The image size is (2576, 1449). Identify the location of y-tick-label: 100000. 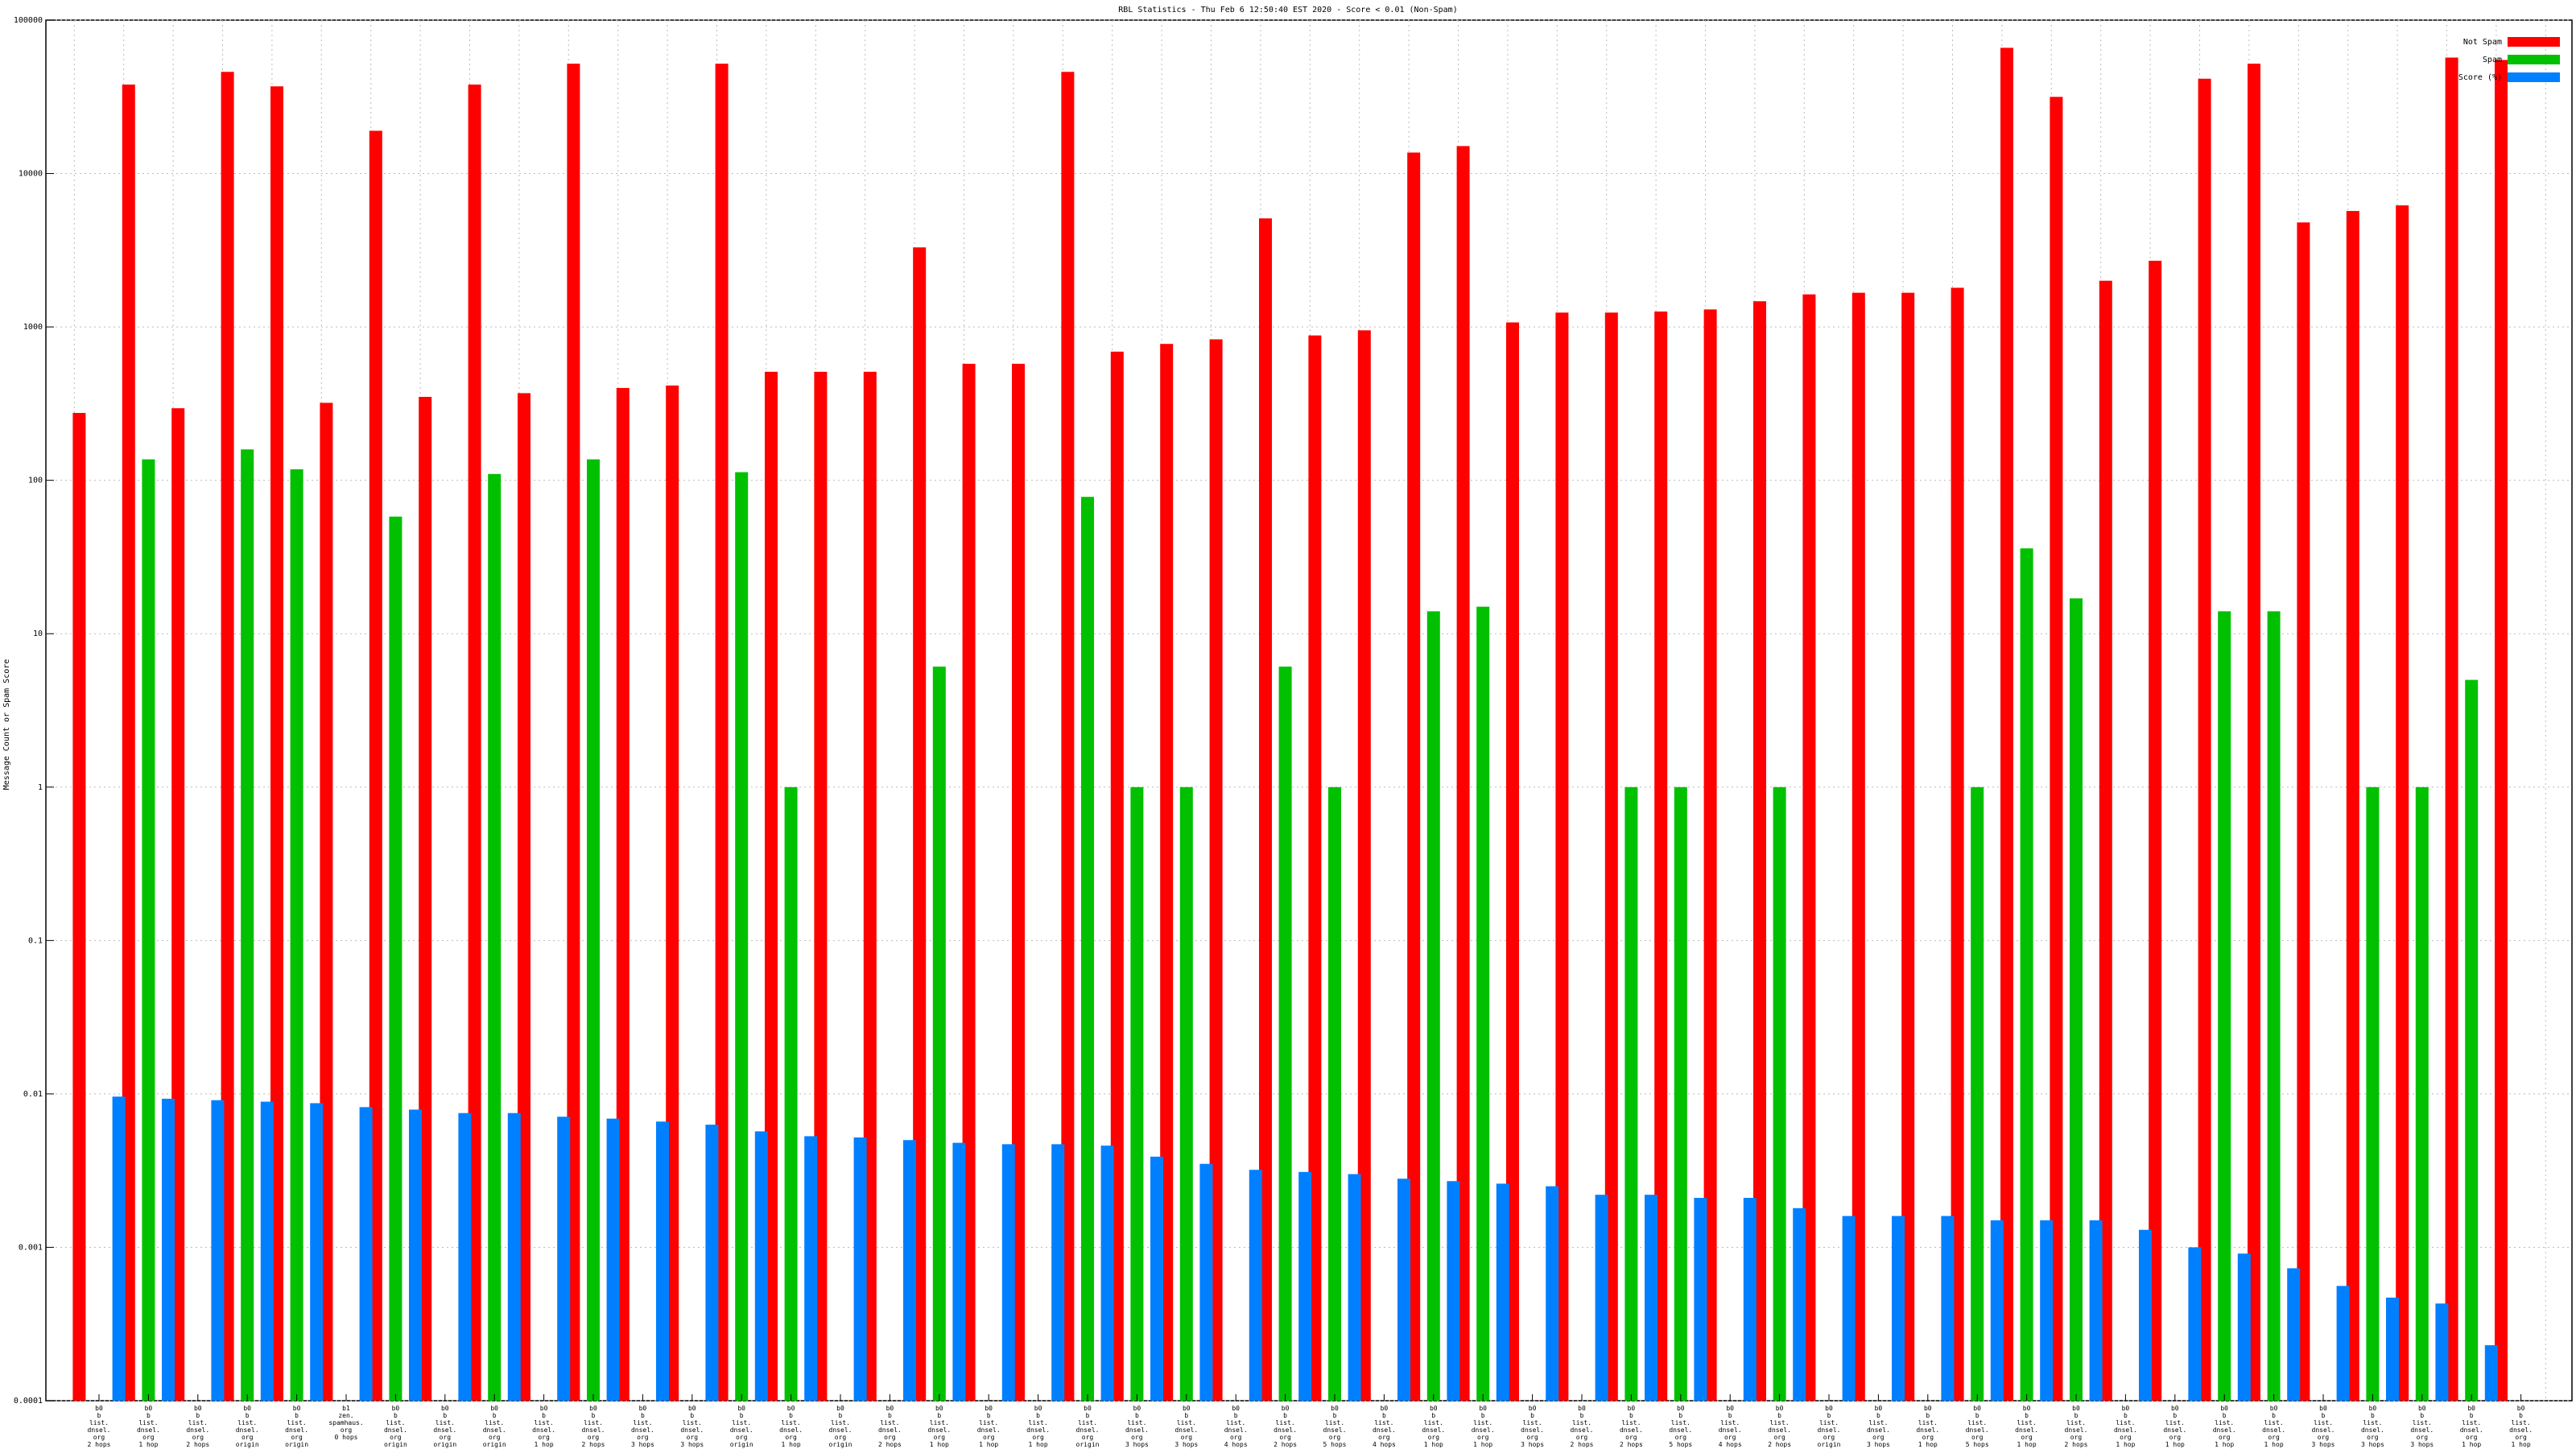
(28, 20).